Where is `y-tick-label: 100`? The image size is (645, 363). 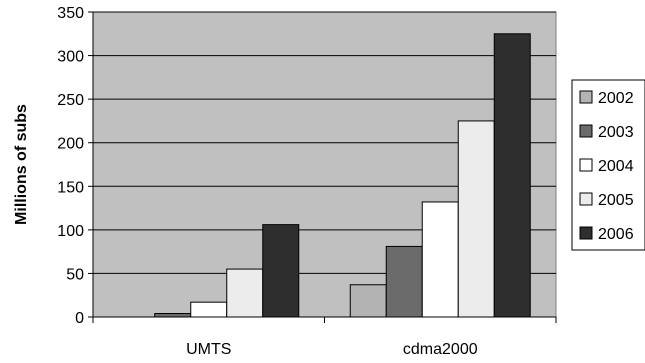
y-tick-label: 100 is located at coordinates (70, 231).